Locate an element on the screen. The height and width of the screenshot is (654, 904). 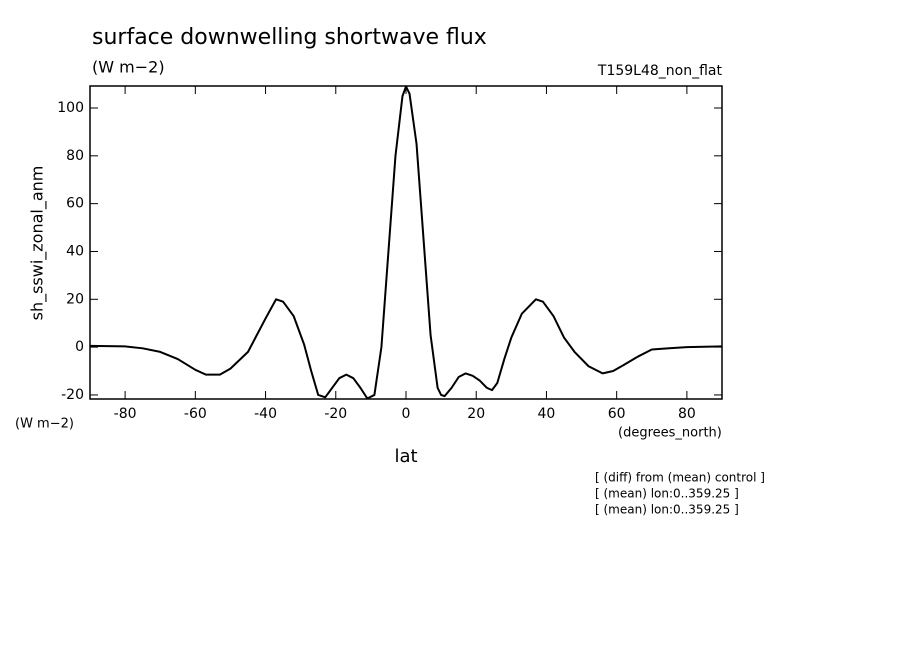
y-tick-label: -20 is located at coordinates (72, 395).